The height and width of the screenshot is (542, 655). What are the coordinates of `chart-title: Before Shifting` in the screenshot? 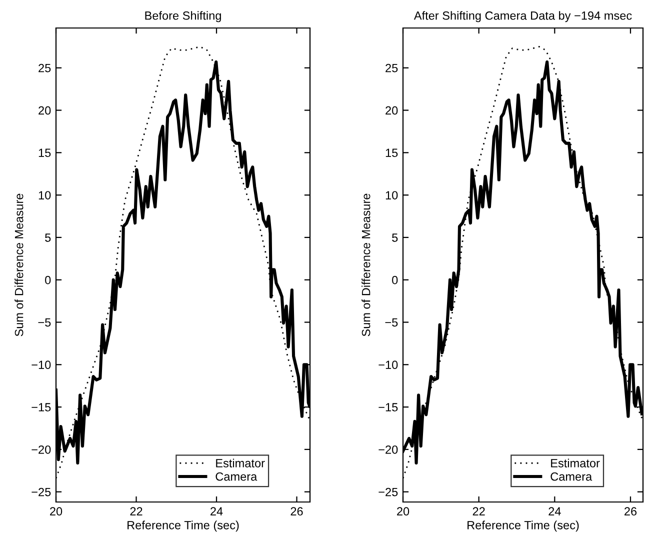 It's located at (183, 16).